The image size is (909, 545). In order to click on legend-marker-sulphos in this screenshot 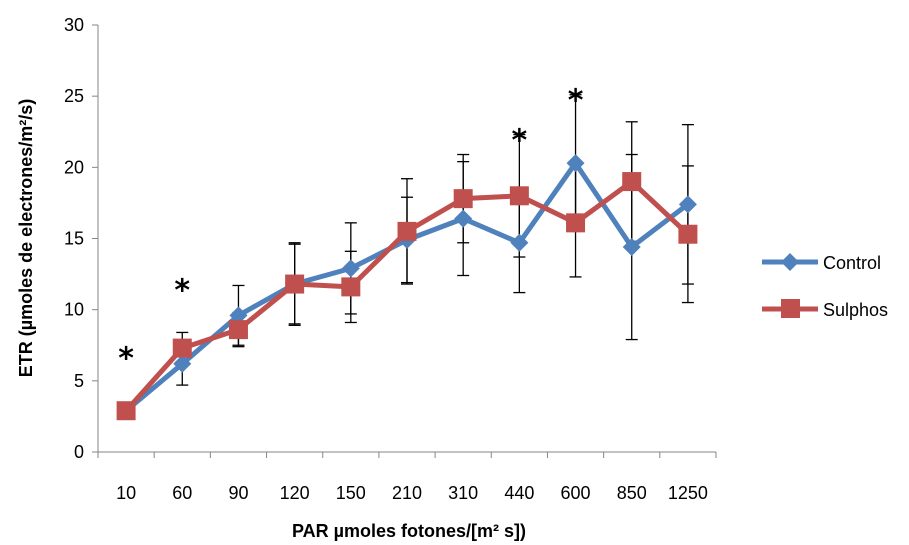, I will do `click(790, 308)`.